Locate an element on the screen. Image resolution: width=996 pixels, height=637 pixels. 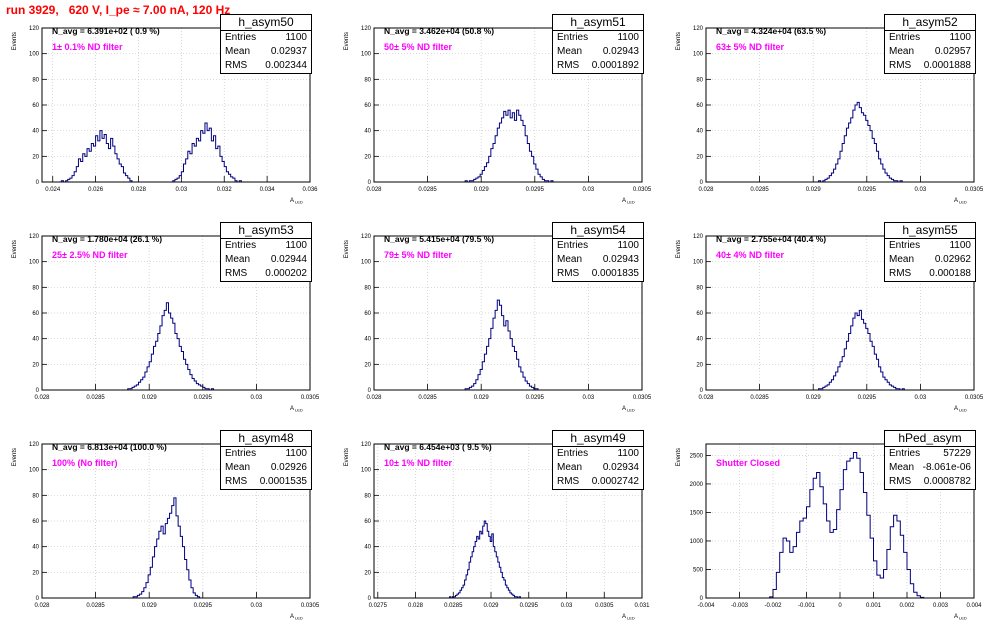
histogram-name: h_asym50 is located at coordinates (266, 23).